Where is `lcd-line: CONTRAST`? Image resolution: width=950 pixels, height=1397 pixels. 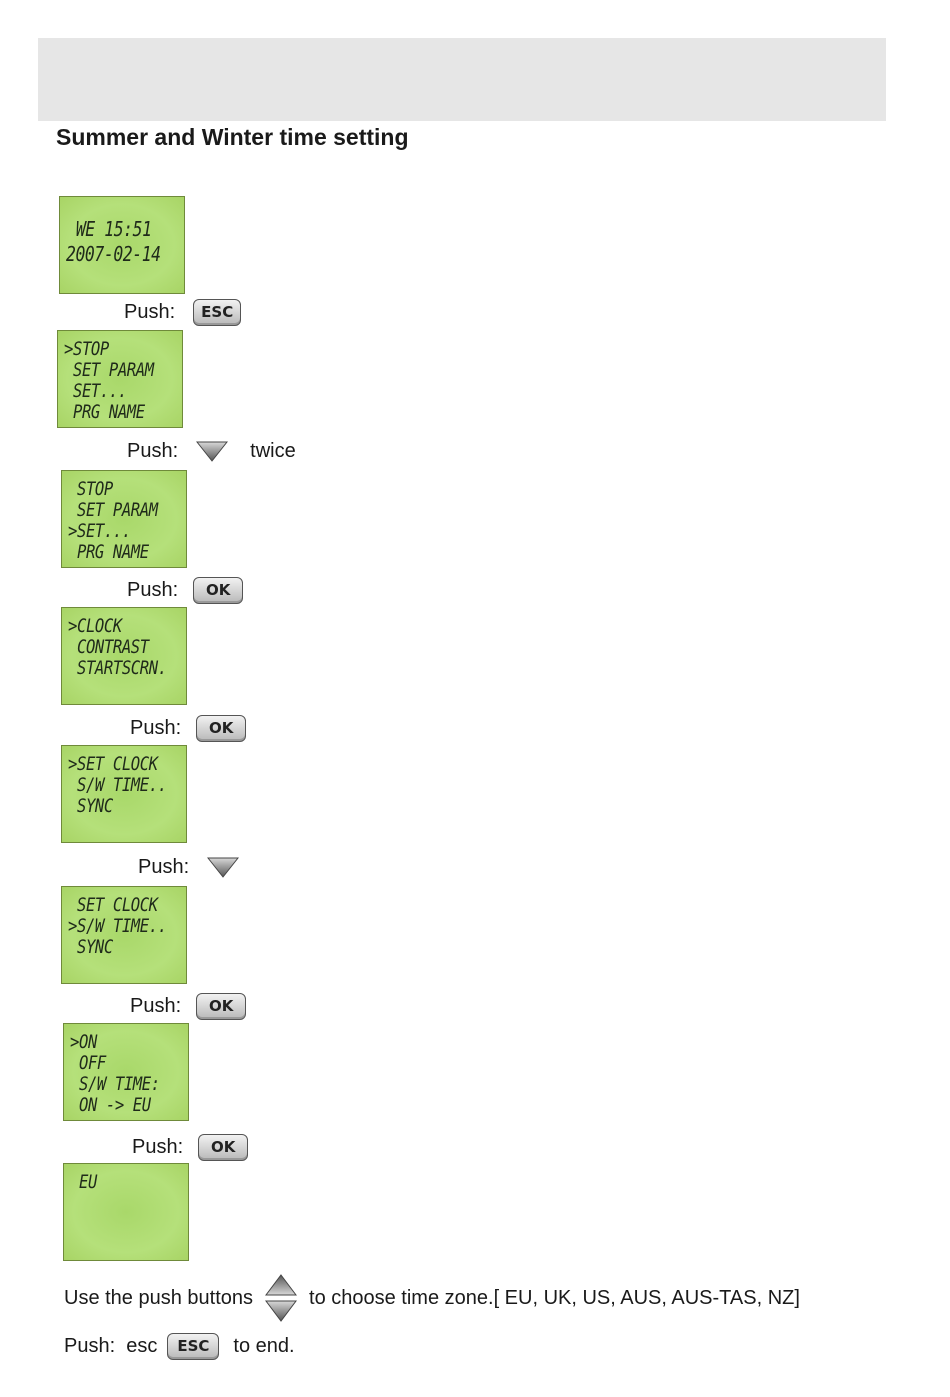
lcd-line: CONTRAST is located at coordinates (108, 647).